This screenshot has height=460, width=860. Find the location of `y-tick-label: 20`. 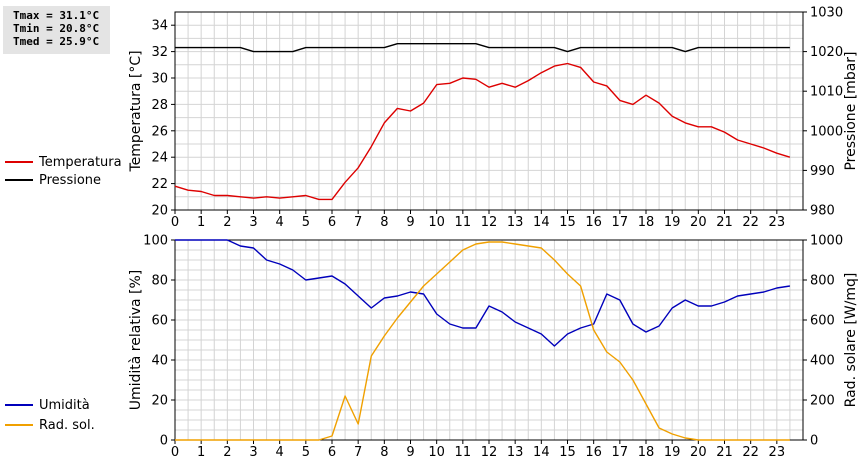

y-tick-label: 20 is located at coordinates (159, 401).